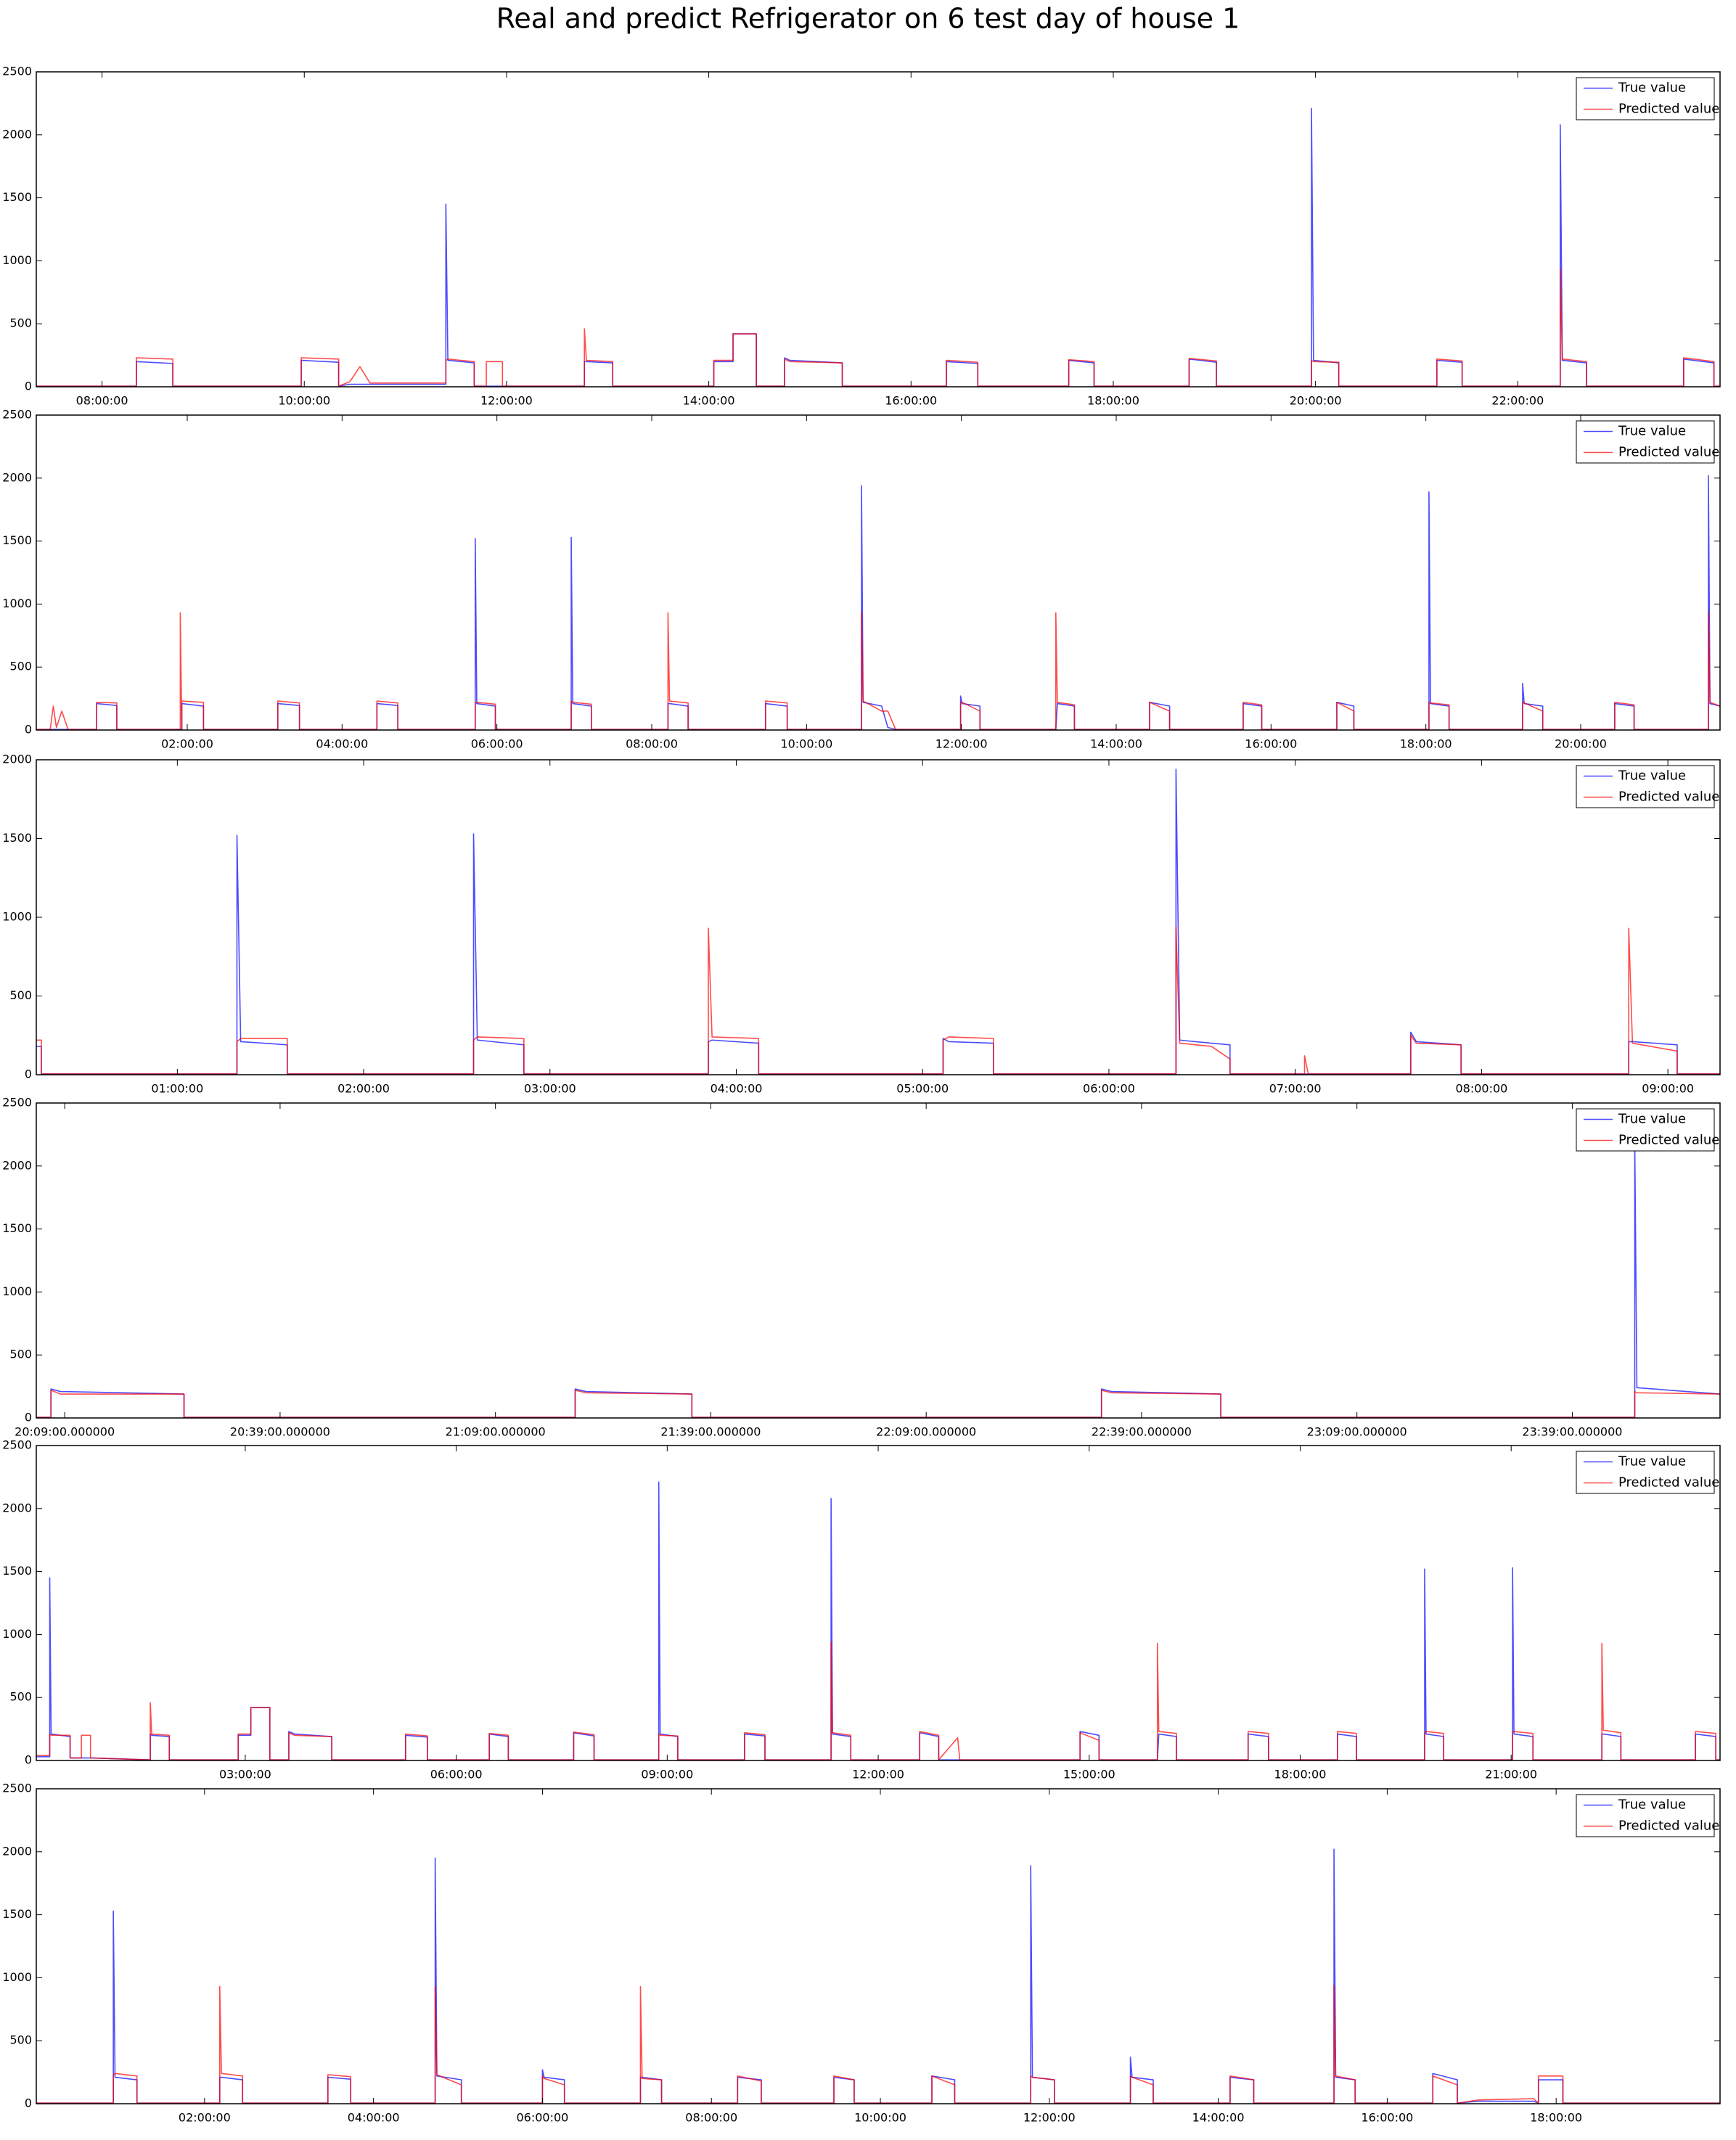 The width and height of the screenshot is (1736, 2140). What do you see at coordinates (496, 1432) in the screenshot?
I see `x-tick-label: 21:09:00.000000` at bounding box center [496, 1432].